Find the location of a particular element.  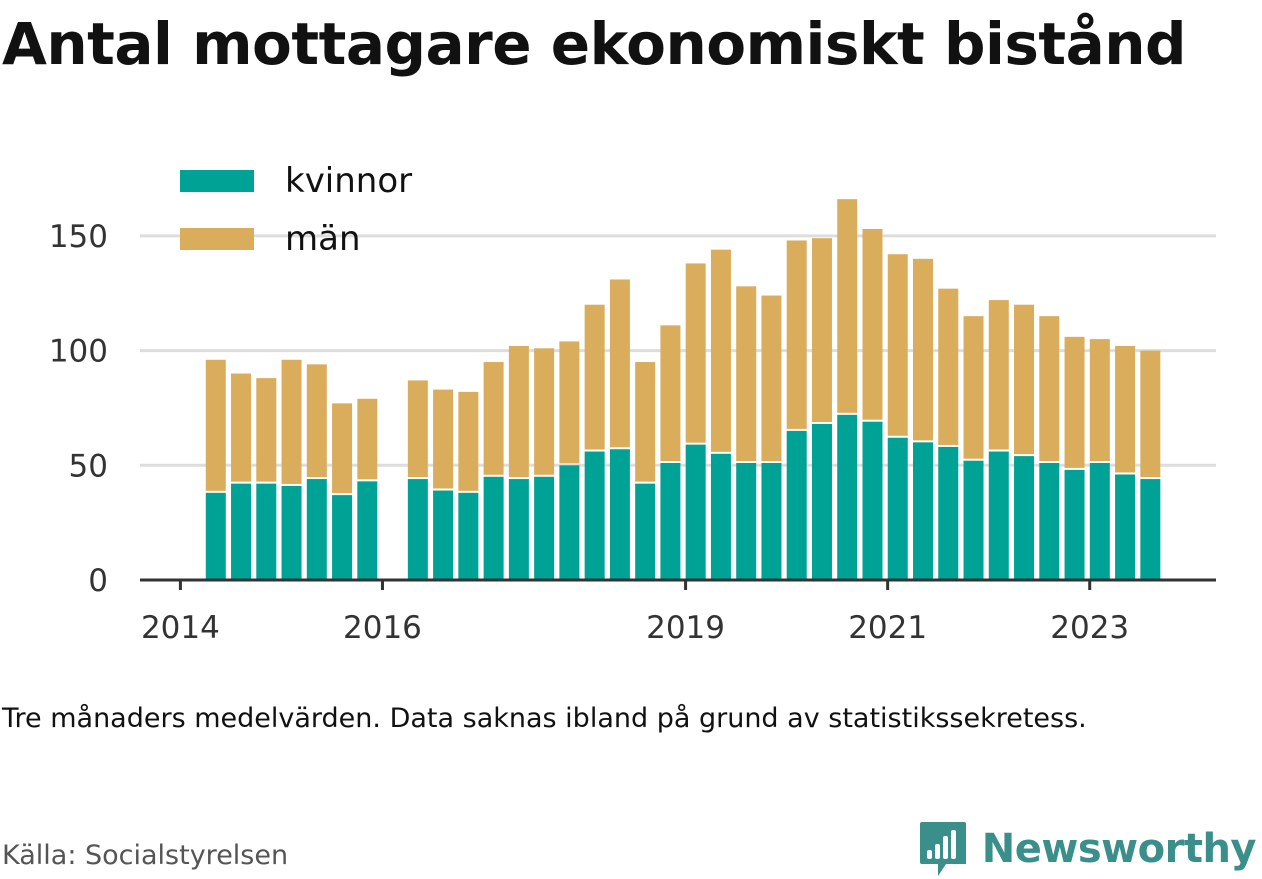

legend-swatch-man is located at coordinates (217, 239).